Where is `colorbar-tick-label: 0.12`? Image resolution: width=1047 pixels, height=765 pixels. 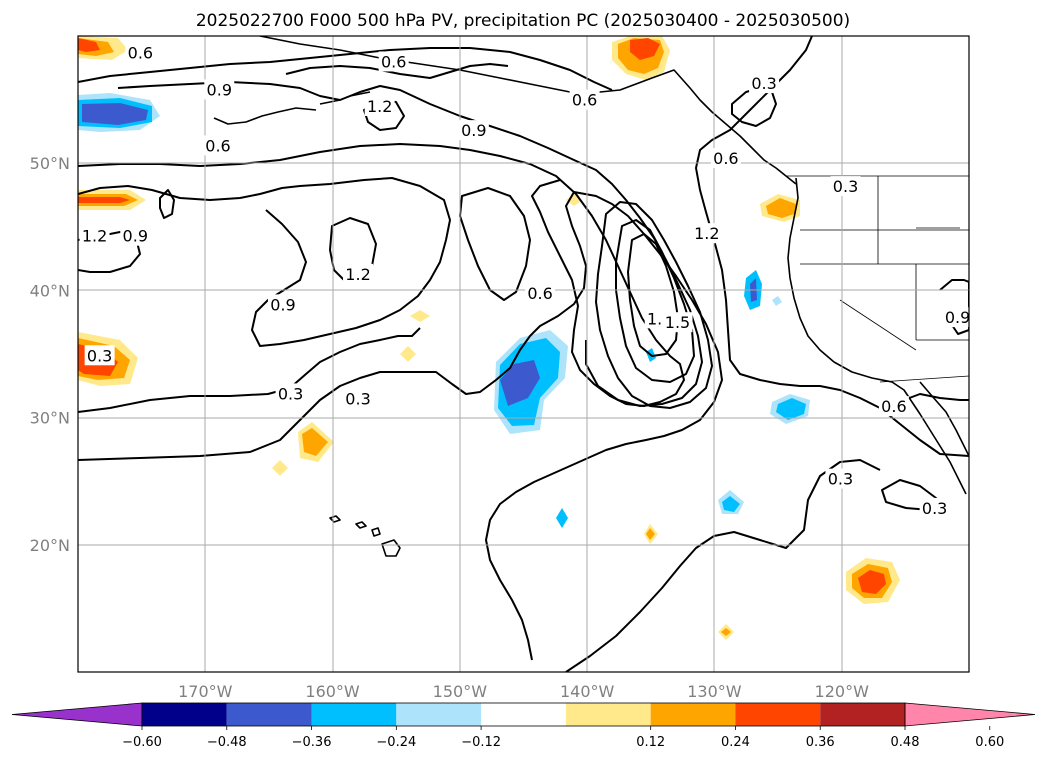
colorbar-tick-label: 0.12 is located at coordinates (650, 742).